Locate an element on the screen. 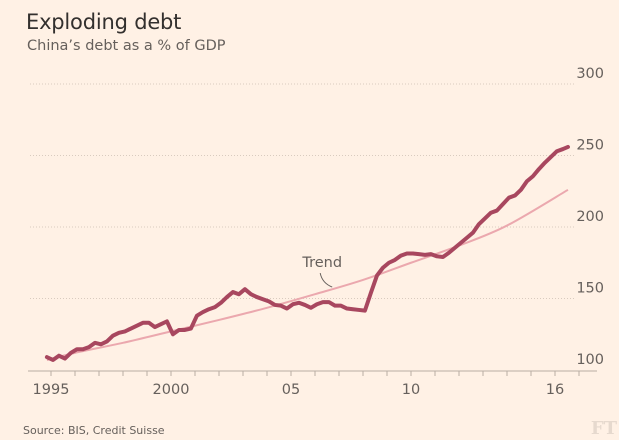  chart-subtitle: China’s debt as a % of GDP is located at coordinates (126, 46).